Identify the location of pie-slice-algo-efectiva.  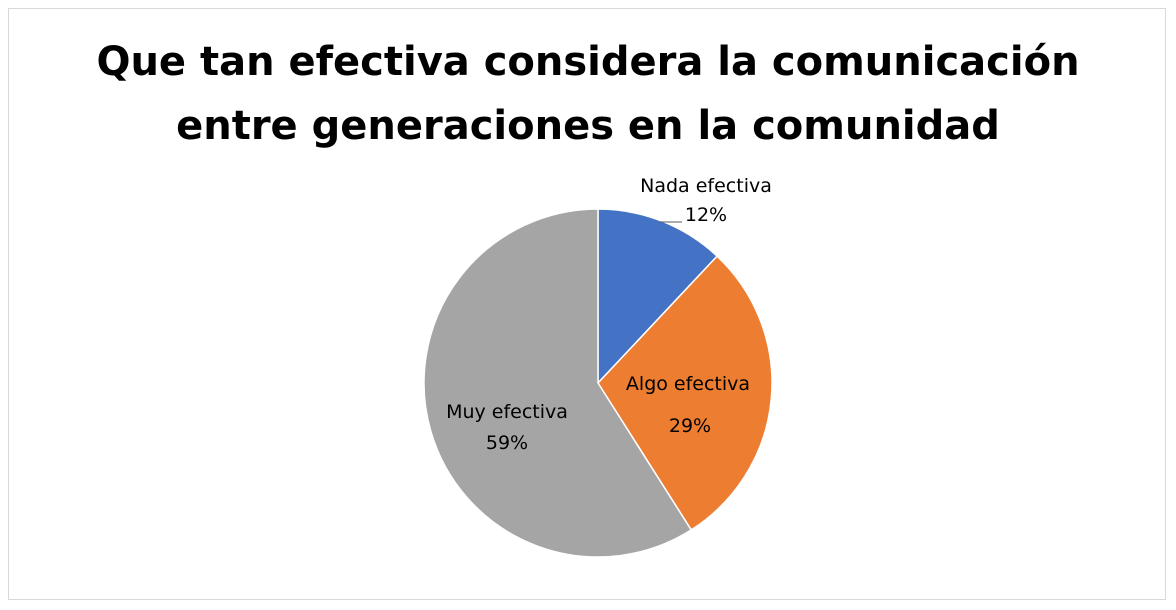
(685, 393).